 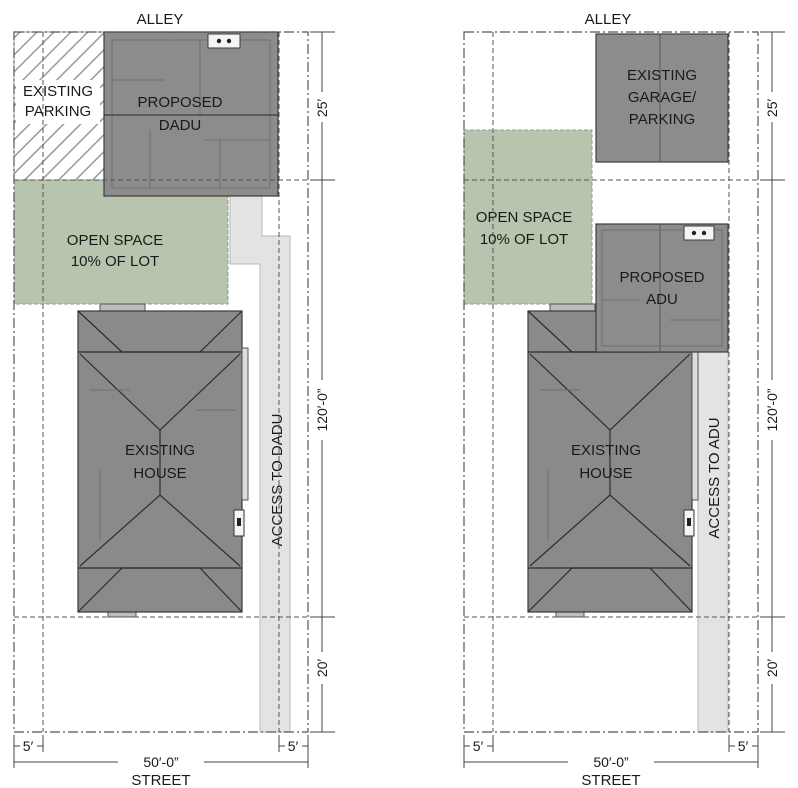 I want to click on right-house-porch-rear, so click(x=572, y=307).